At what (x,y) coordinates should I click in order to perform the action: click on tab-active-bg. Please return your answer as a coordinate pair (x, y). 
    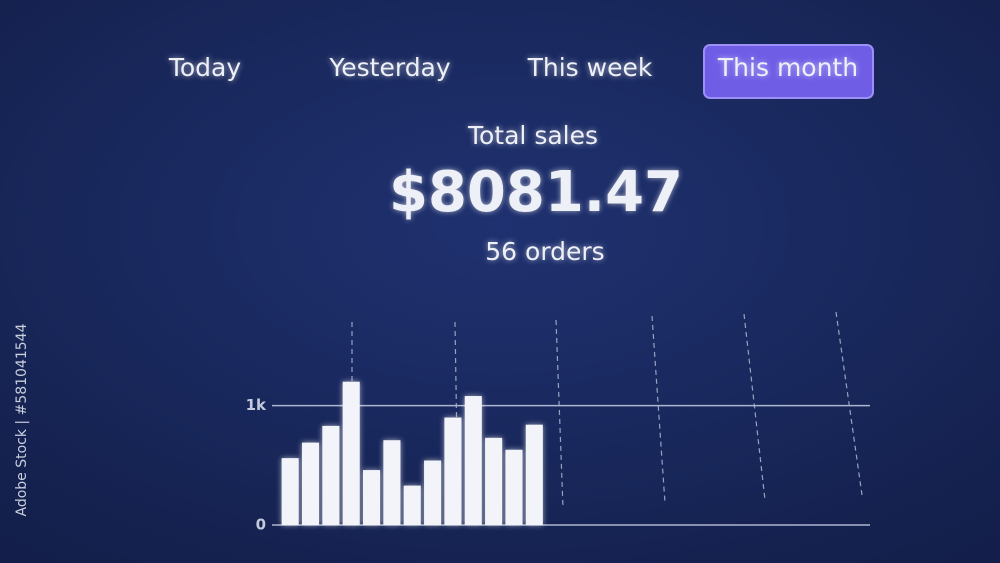
    Looking at the image, I should click on (788, 71).